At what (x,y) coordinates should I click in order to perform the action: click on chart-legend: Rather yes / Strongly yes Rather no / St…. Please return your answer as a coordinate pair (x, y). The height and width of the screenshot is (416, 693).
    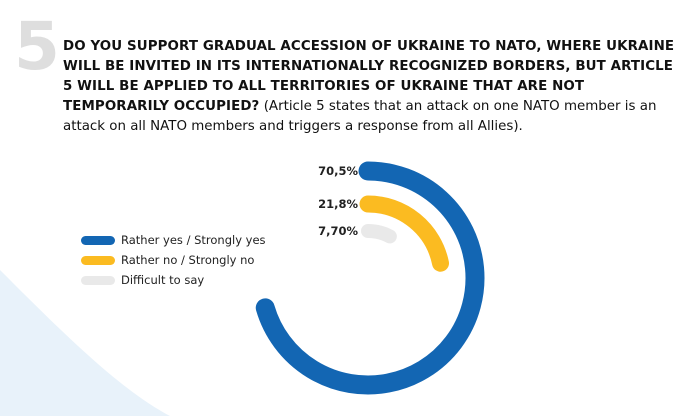
    Looking at the image, I should click on (173, 260).